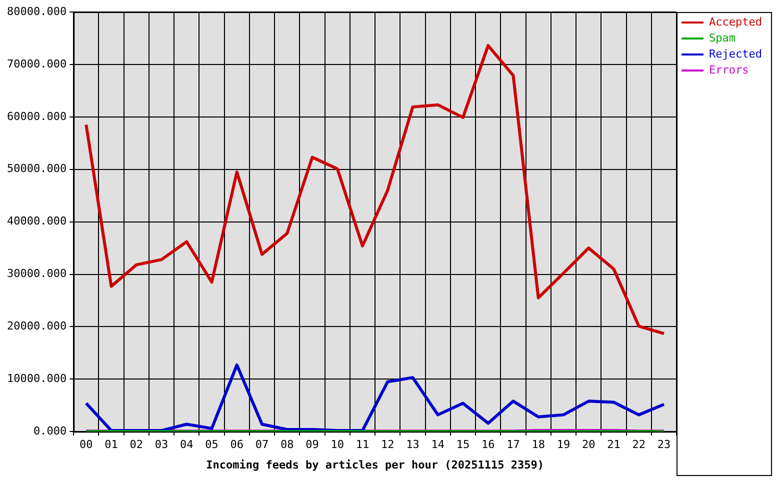  What do you see at coordinates (363, 445) in the screenshot?
I see `x-tick-label: 11` at bounding box center [363, 445].